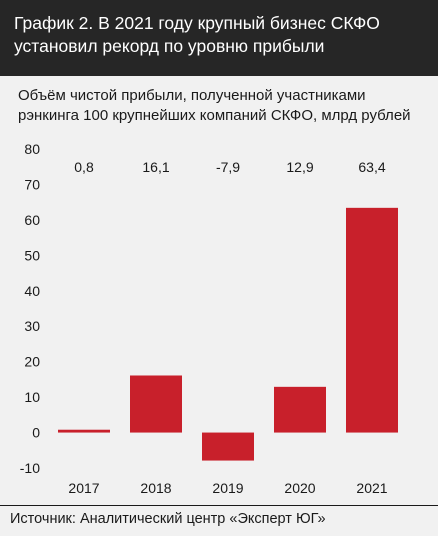 This screenshot has height=536, width=438. What do you see at coordinates (83, 487) in the screenshot?
I see `x-tick-label: 2017` at bounding box center [83, 487].